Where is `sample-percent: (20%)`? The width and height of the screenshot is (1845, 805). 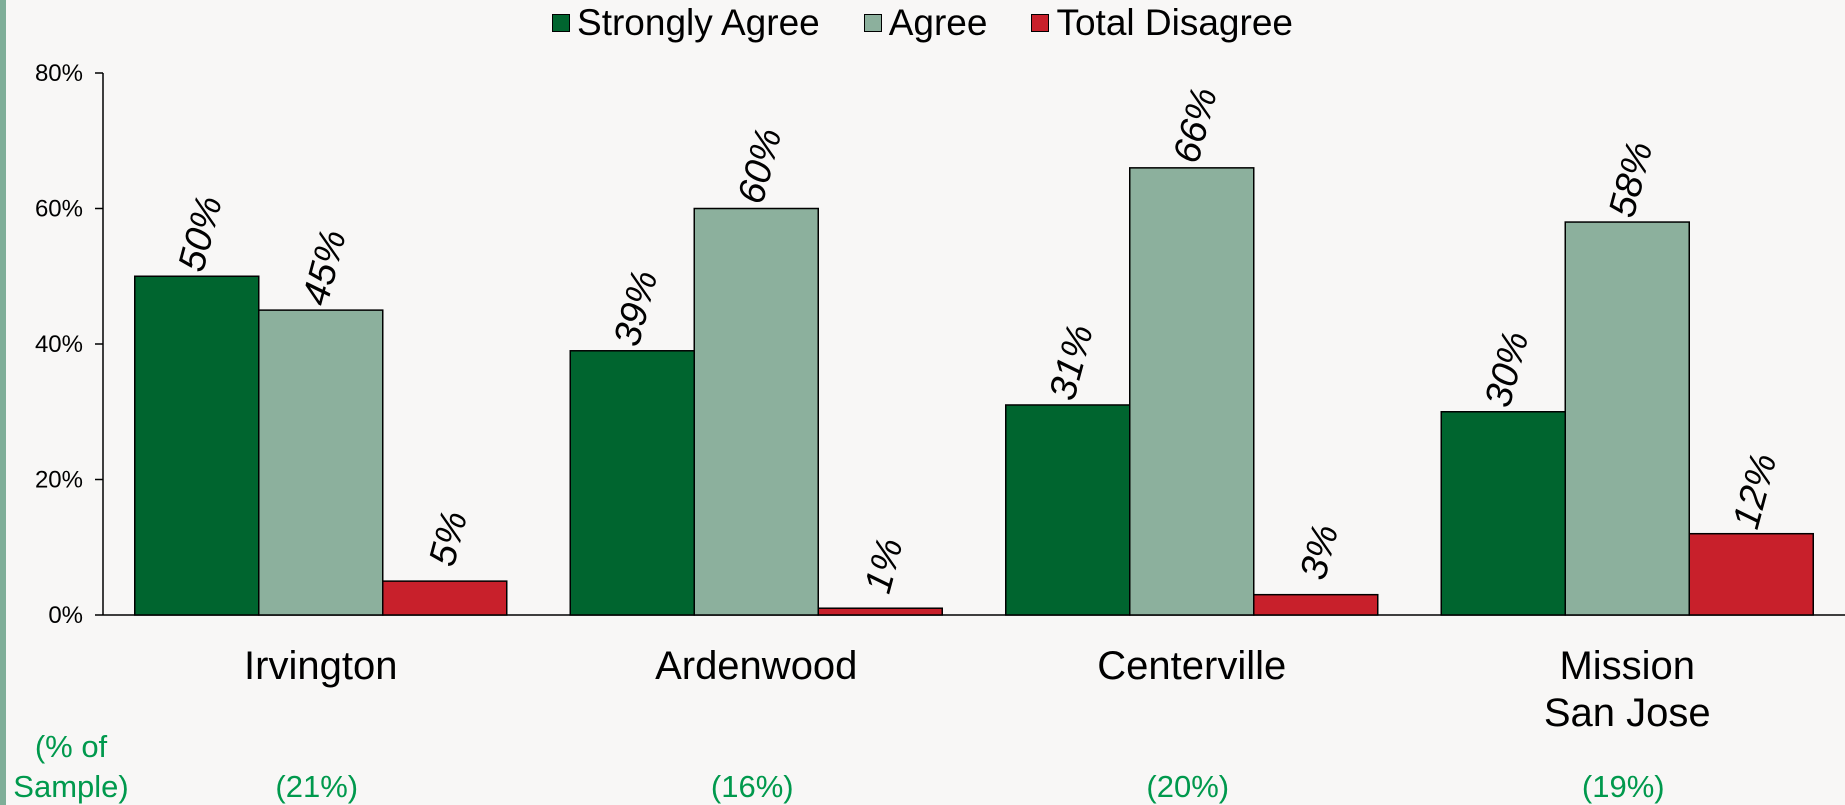
sample-percent: (20%) is located at coordinates (1187, 786).